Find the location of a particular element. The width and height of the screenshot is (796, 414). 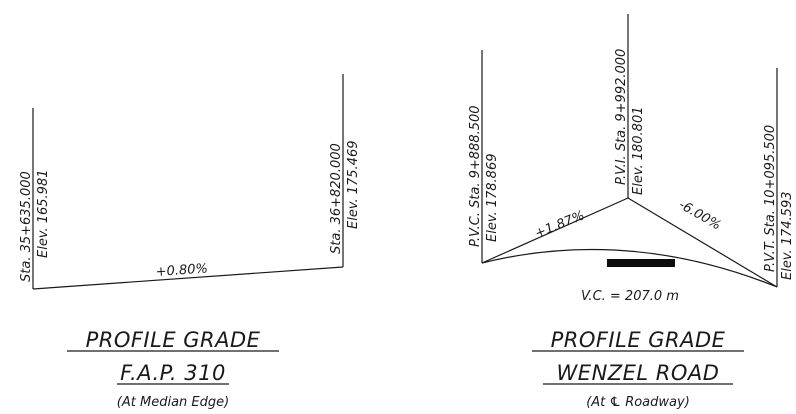

grade-in-label: +1.87% is located at coordinates (560, 224).